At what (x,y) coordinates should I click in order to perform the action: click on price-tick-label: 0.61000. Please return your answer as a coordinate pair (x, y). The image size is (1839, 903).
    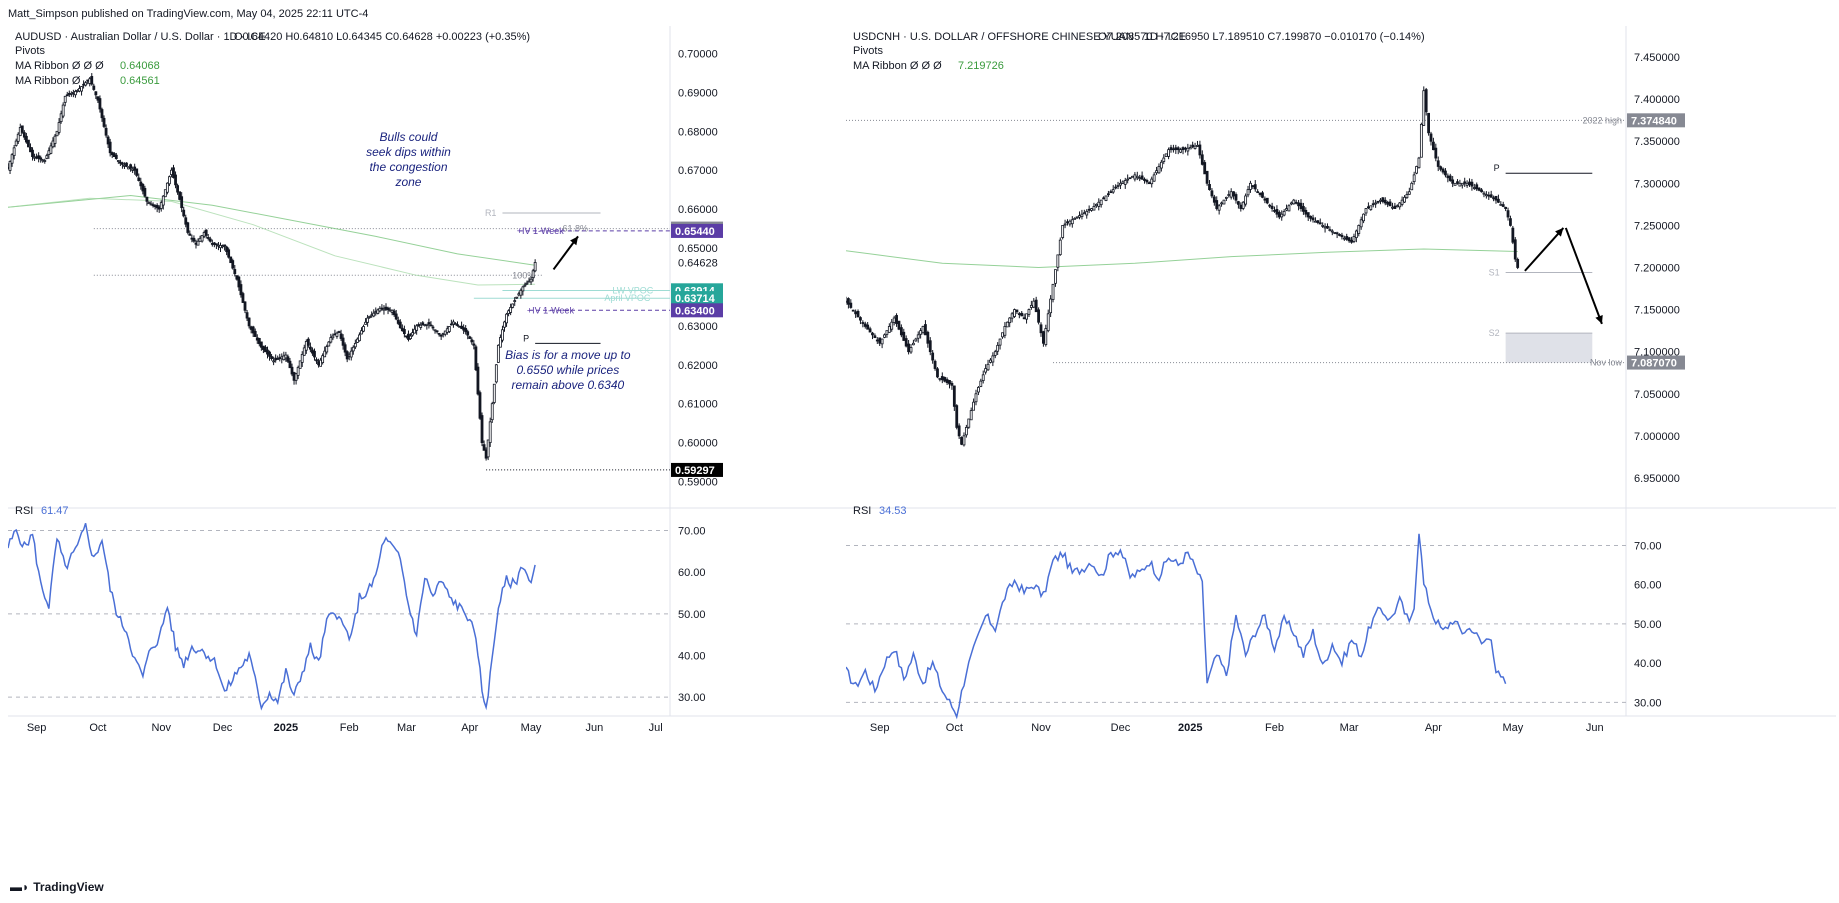
    Looking at the image, I should click on (698, 405).